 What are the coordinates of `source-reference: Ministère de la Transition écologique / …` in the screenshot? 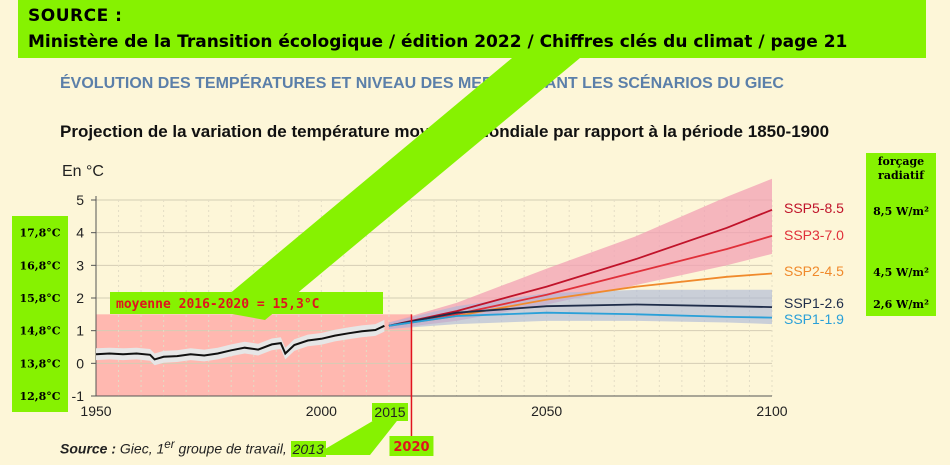 It's located at (438, 42).